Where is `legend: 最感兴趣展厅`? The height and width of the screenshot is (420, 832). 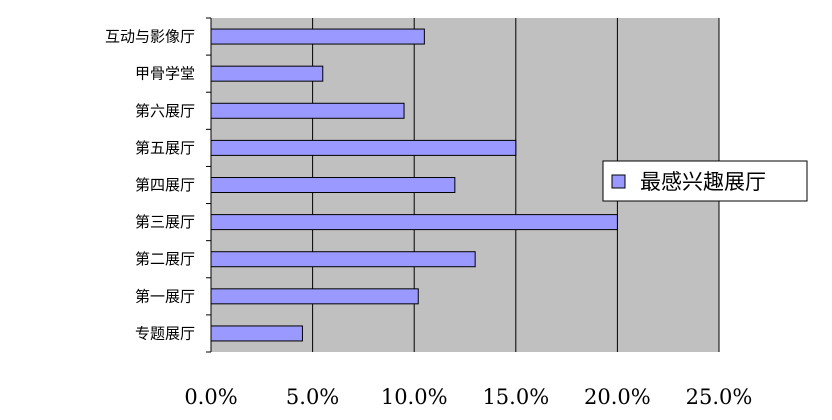
legend: 最感兴趣展厅 is located at coordinates (705, 181).